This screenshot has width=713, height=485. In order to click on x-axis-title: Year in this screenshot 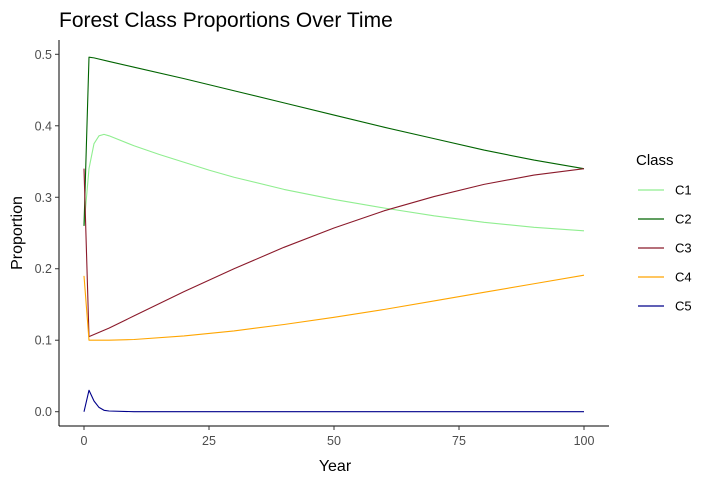, I will do `click(335, 466)`.